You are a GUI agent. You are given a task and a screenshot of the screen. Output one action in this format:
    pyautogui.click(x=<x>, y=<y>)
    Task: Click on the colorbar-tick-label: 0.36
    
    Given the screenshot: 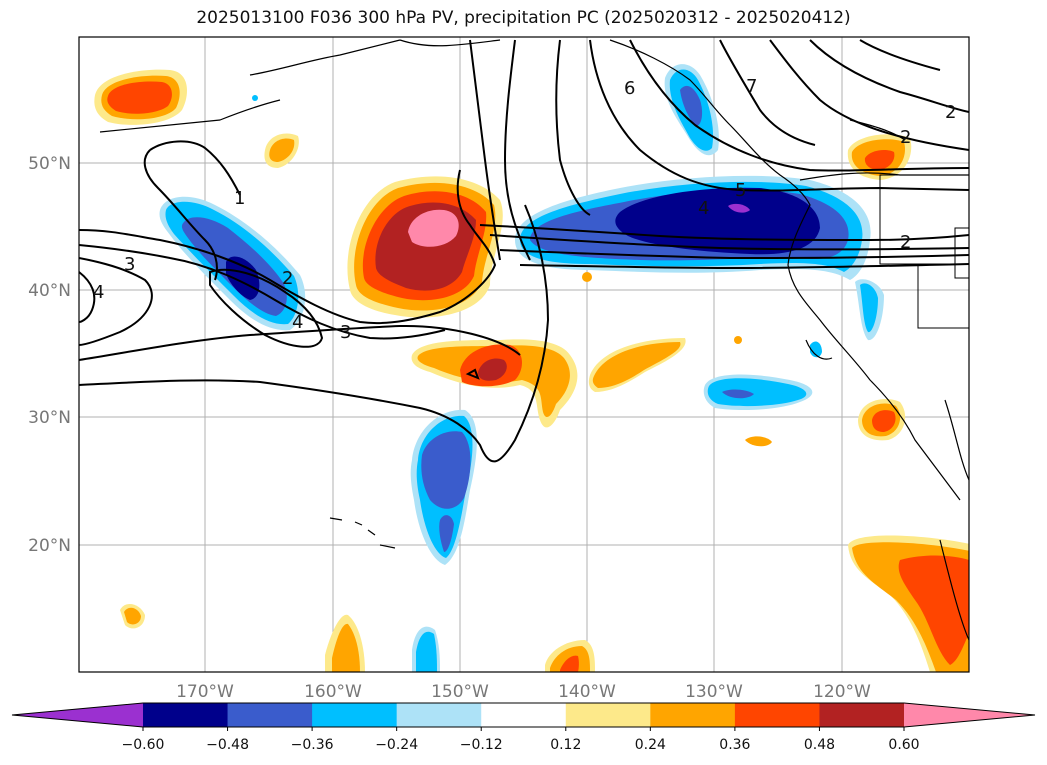 What is the action you would take?
    pyautogui.click(x=734, y=745)
    